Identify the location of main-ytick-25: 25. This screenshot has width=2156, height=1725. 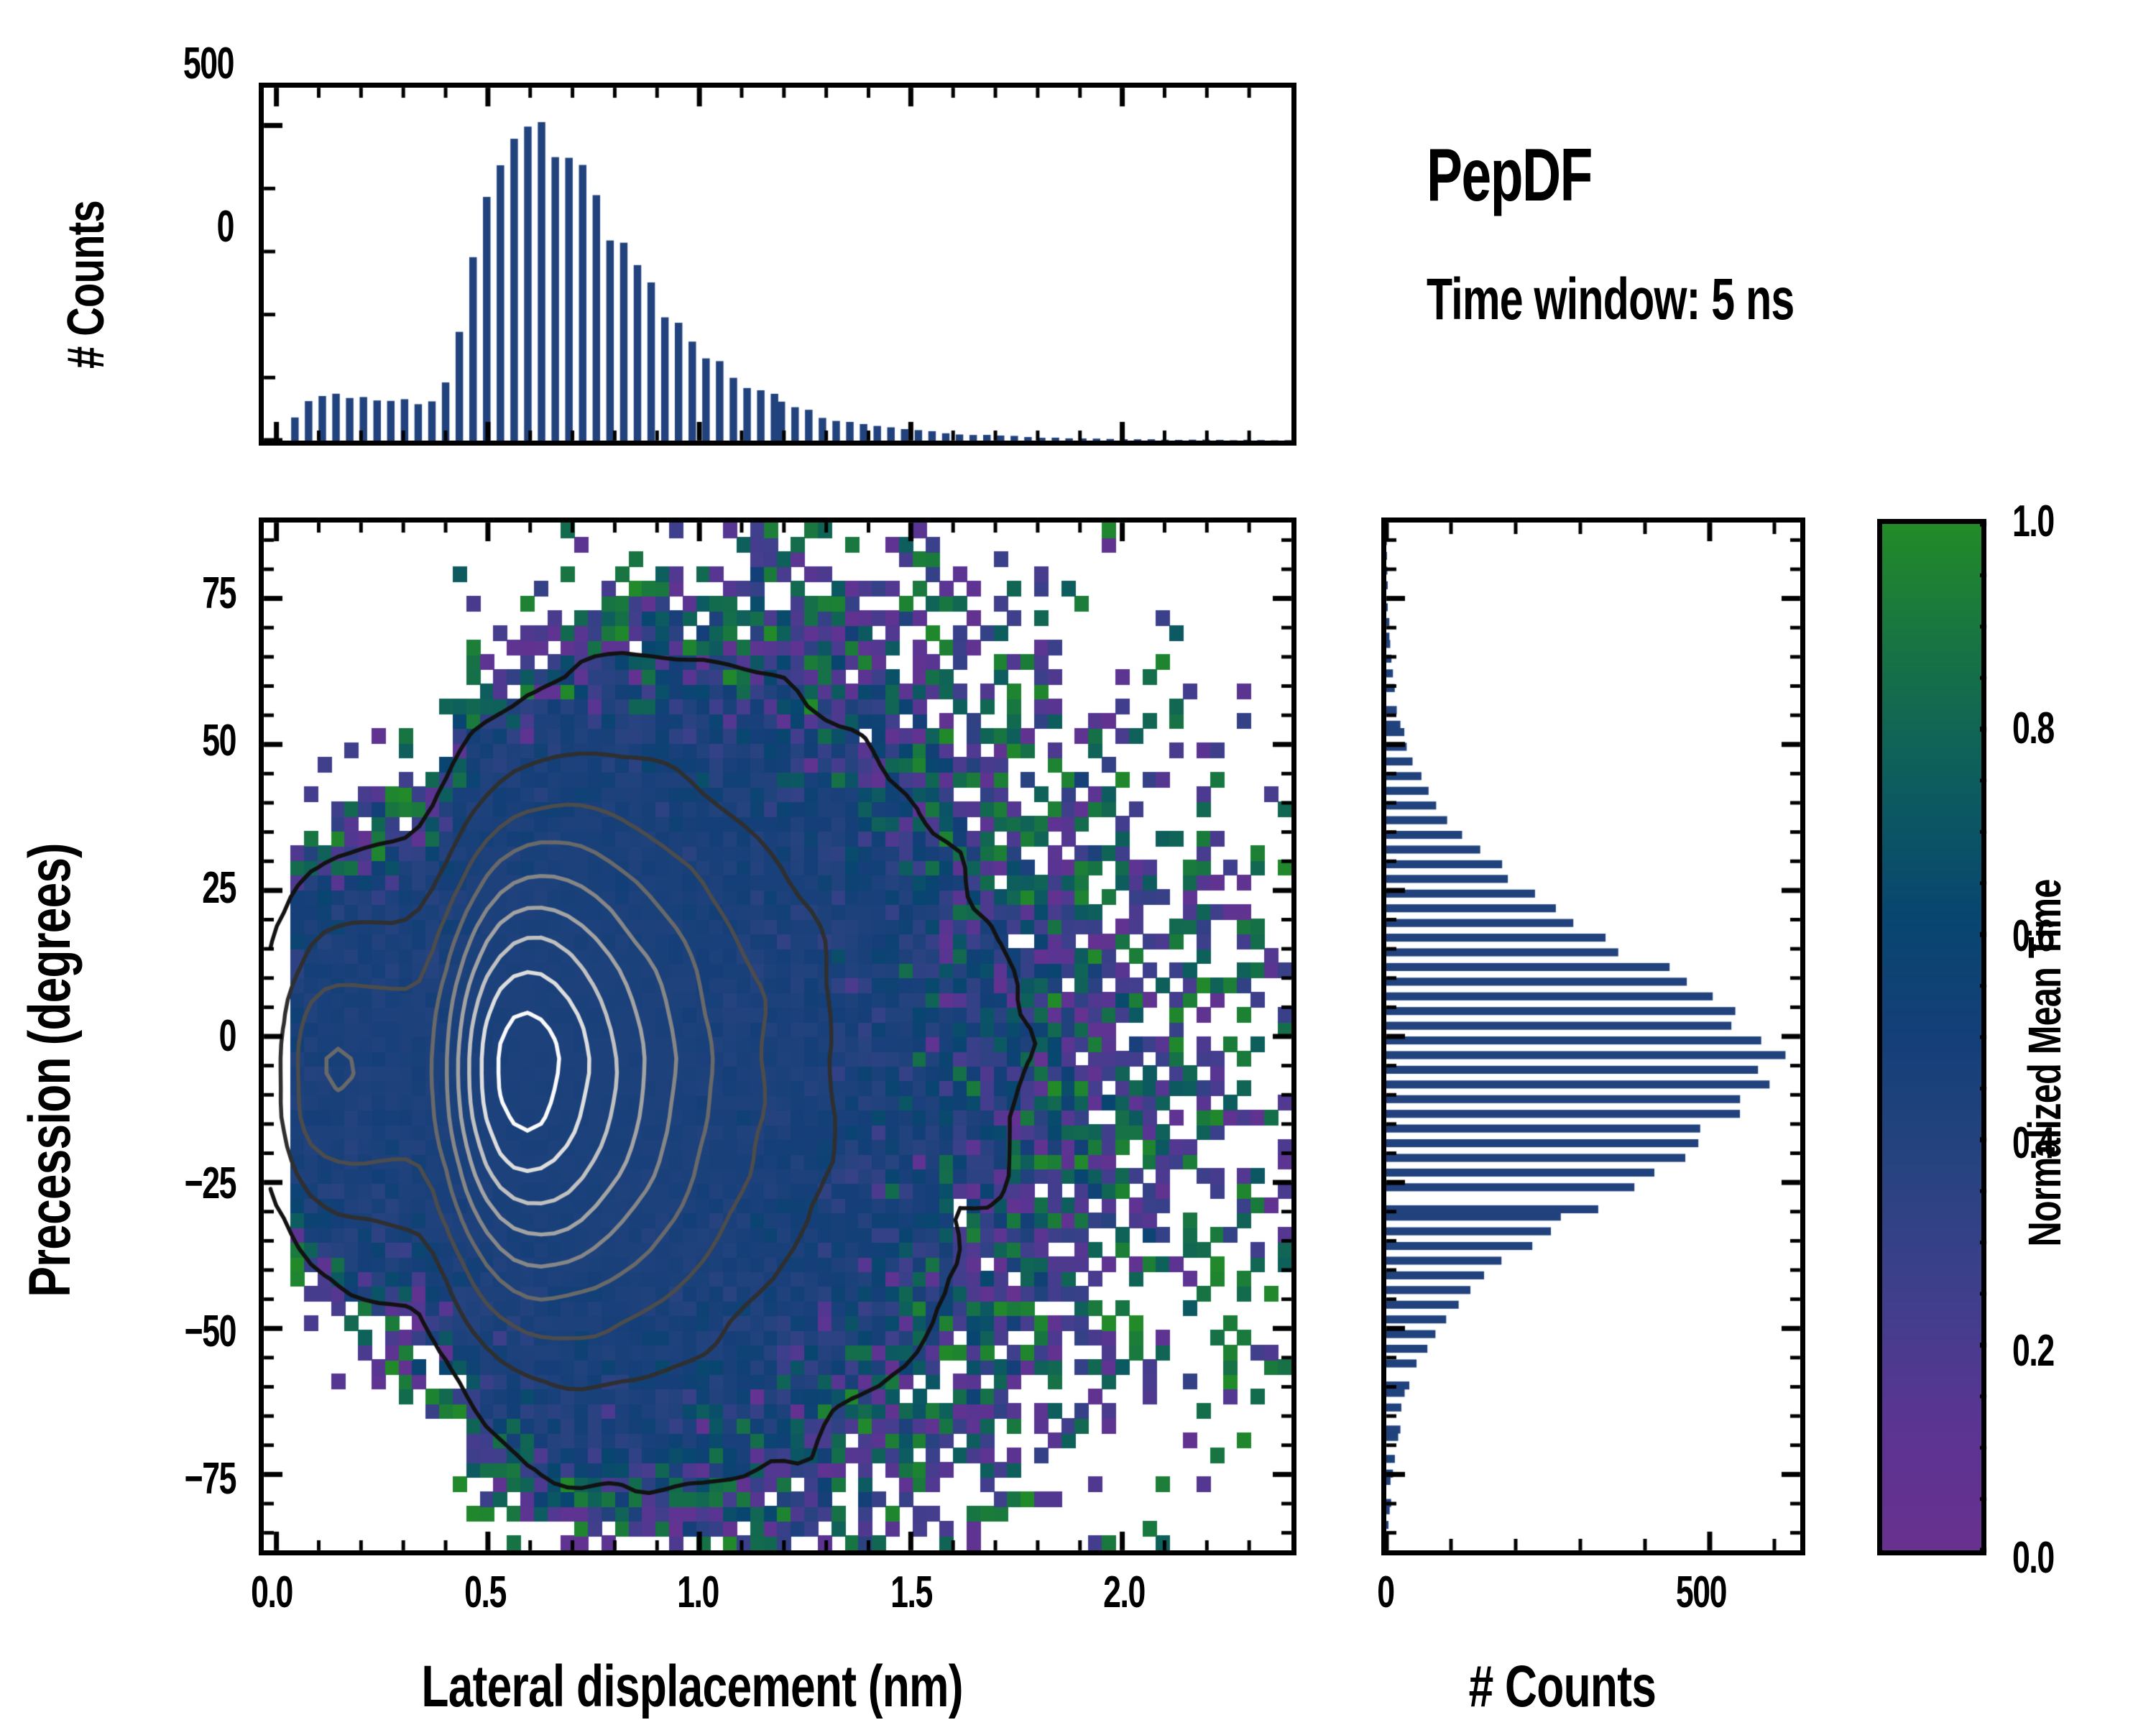
(219, 888).